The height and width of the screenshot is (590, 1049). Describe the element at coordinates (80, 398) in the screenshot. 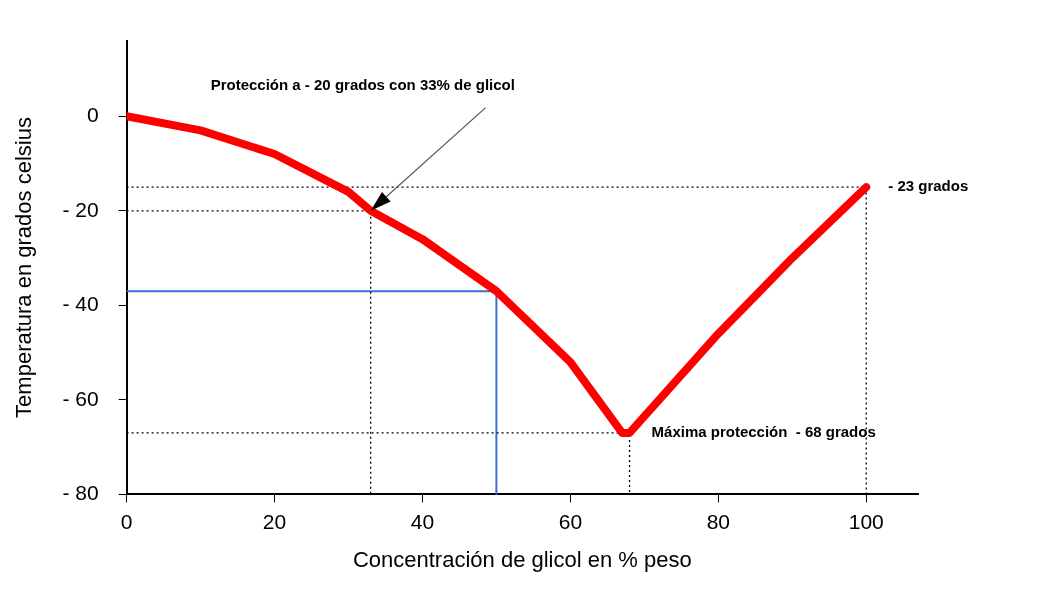

I see `y-tick-label: - 60` at that location.